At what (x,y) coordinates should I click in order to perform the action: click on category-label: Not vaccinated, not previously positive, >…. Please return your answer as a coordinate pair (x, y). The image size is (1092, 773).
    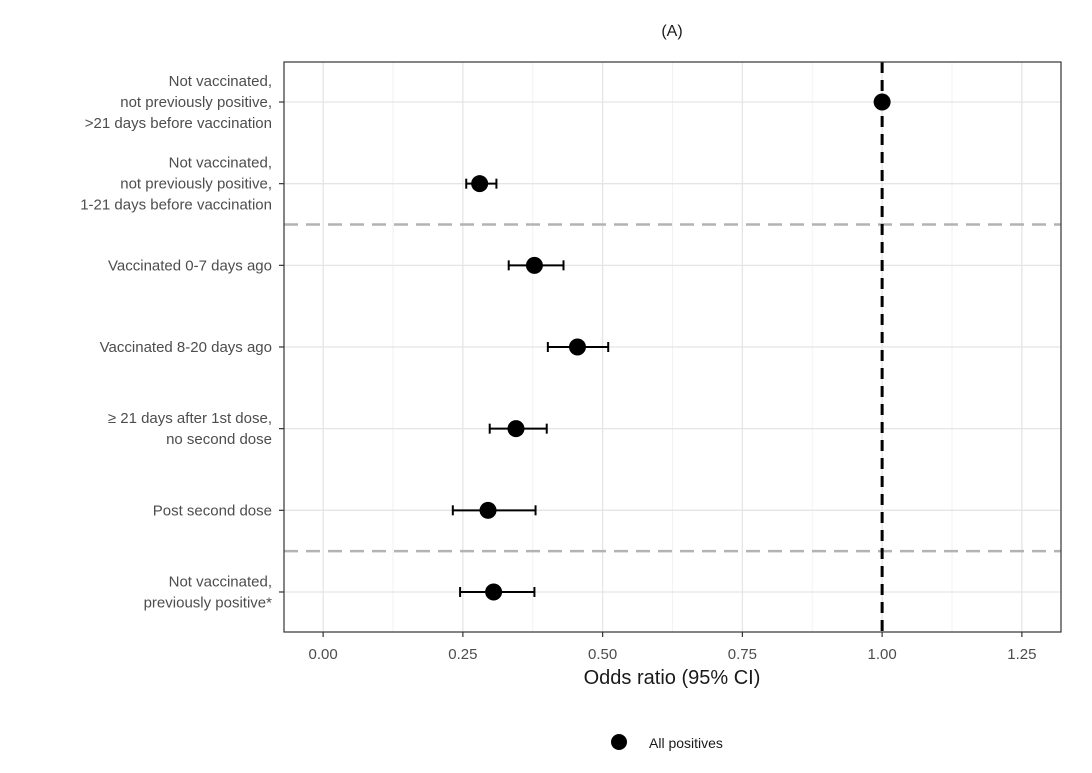
    Looking at the image, I should click on (178, 102).